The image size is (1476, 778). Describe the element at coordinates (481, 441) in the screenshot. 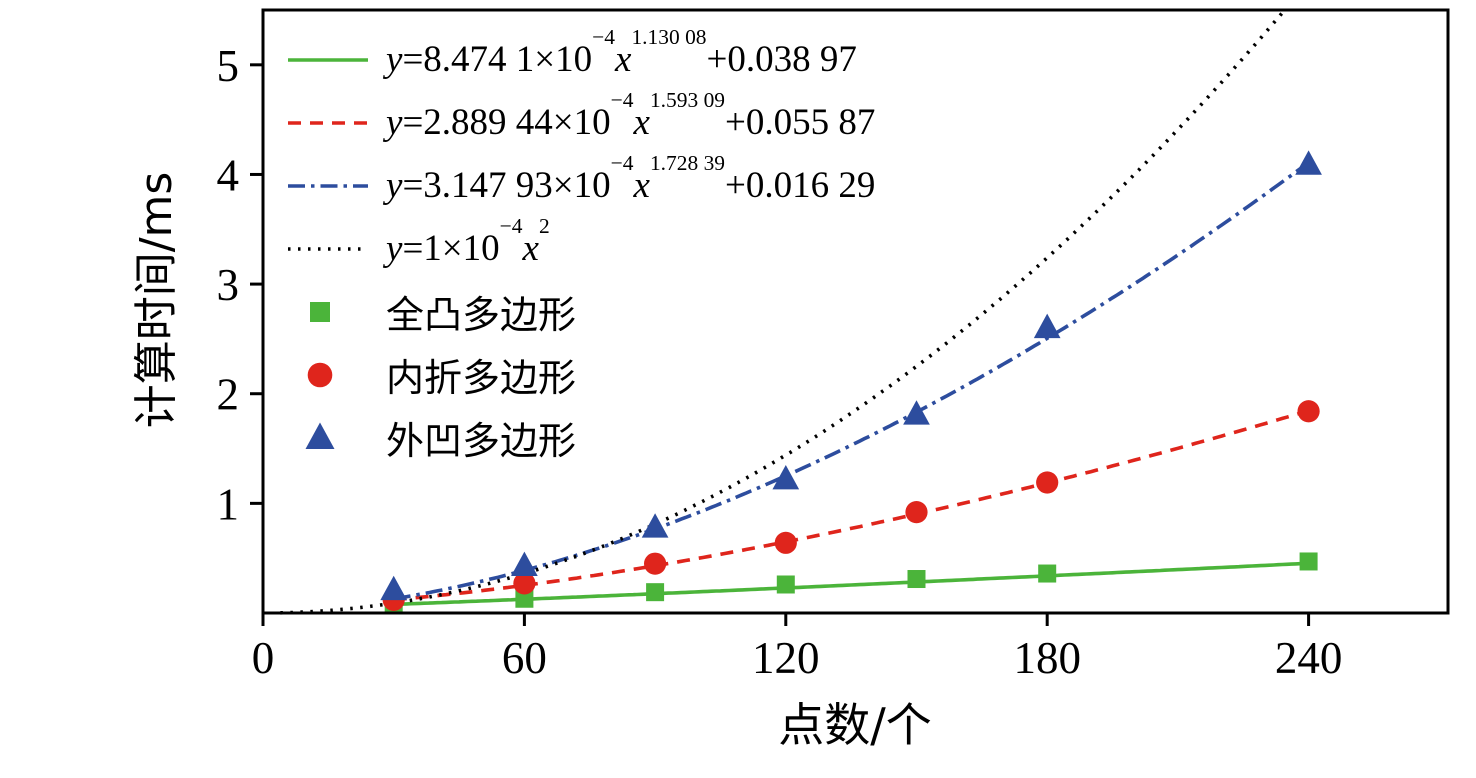

I see `legend-series-label: 外凹多边形` at that location.